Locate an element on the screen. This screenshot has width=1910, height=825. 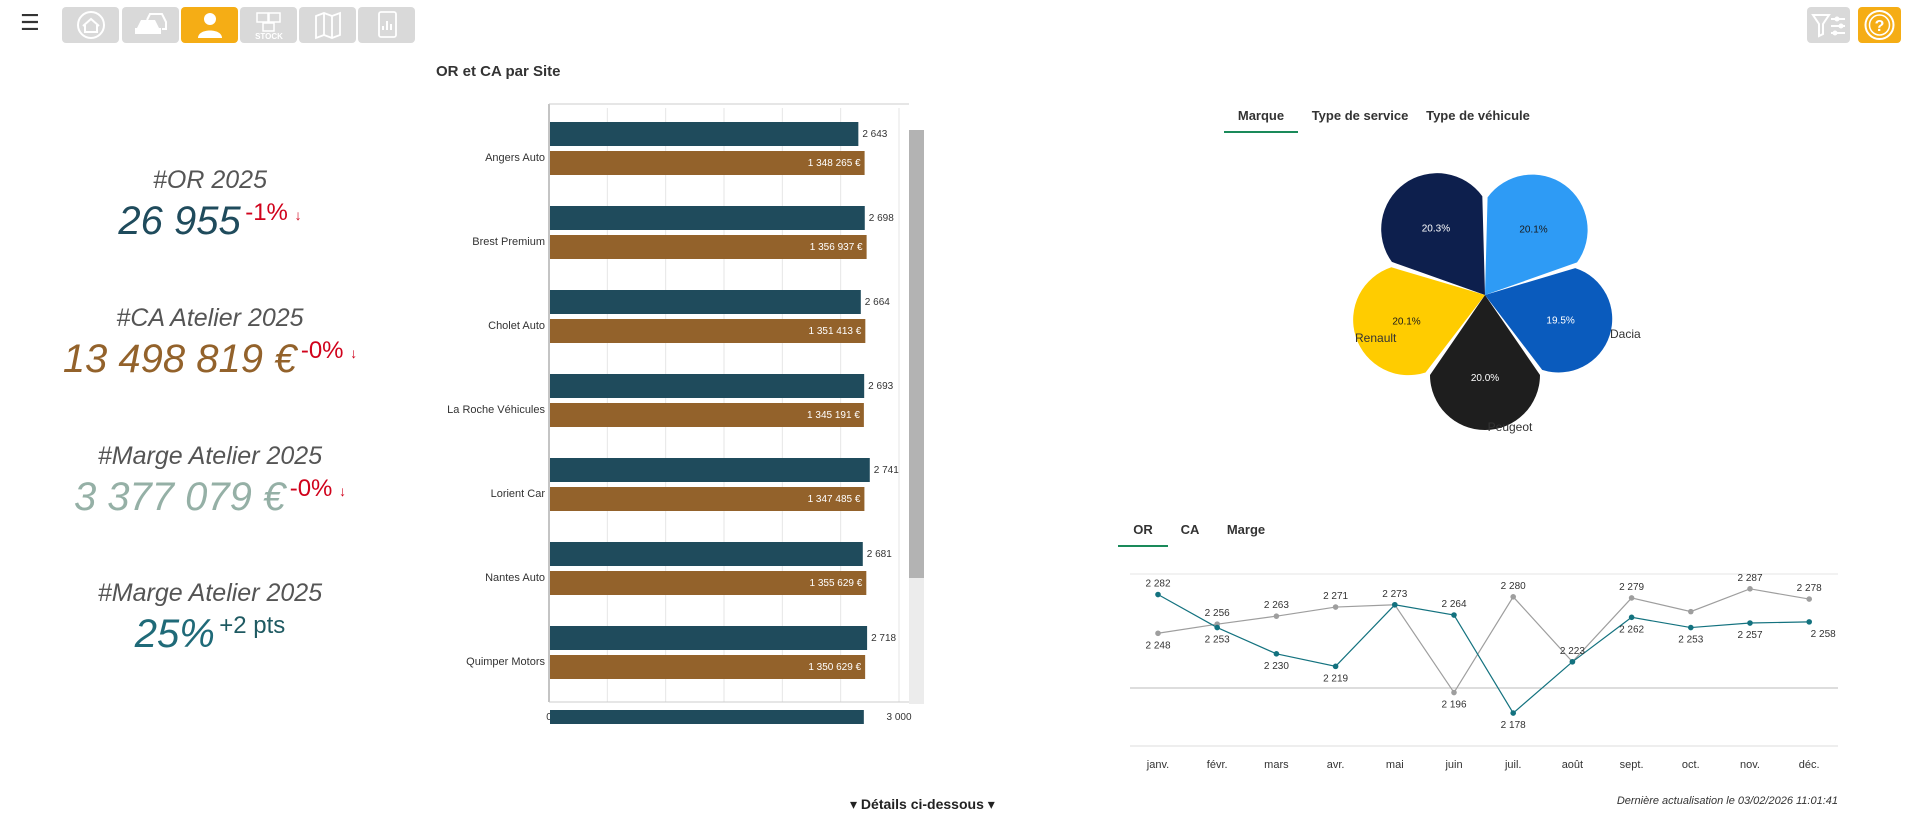
kpi-value: 25% is located at coordinates (174, 634).